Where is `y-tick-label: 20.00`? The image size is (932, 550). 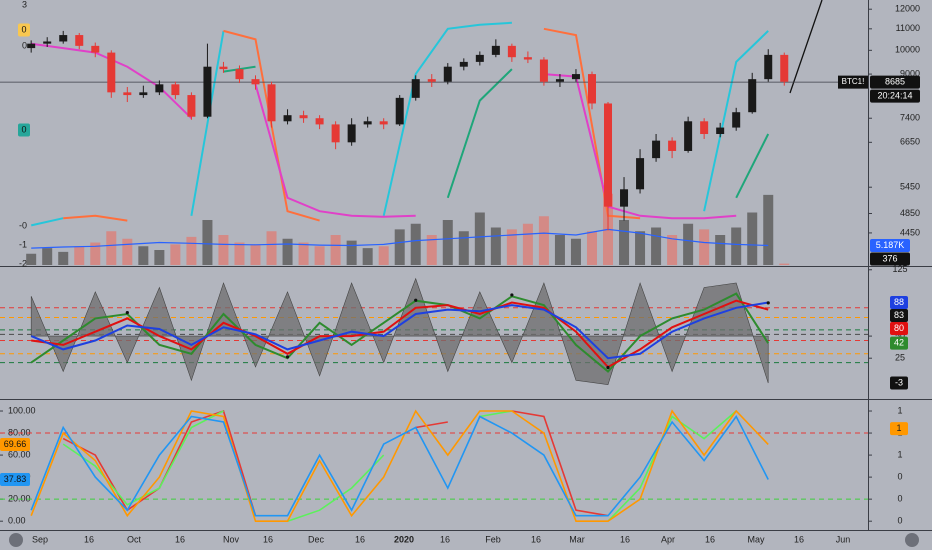 y-tick-label: 20.00 is located at coordinates (19, 499).